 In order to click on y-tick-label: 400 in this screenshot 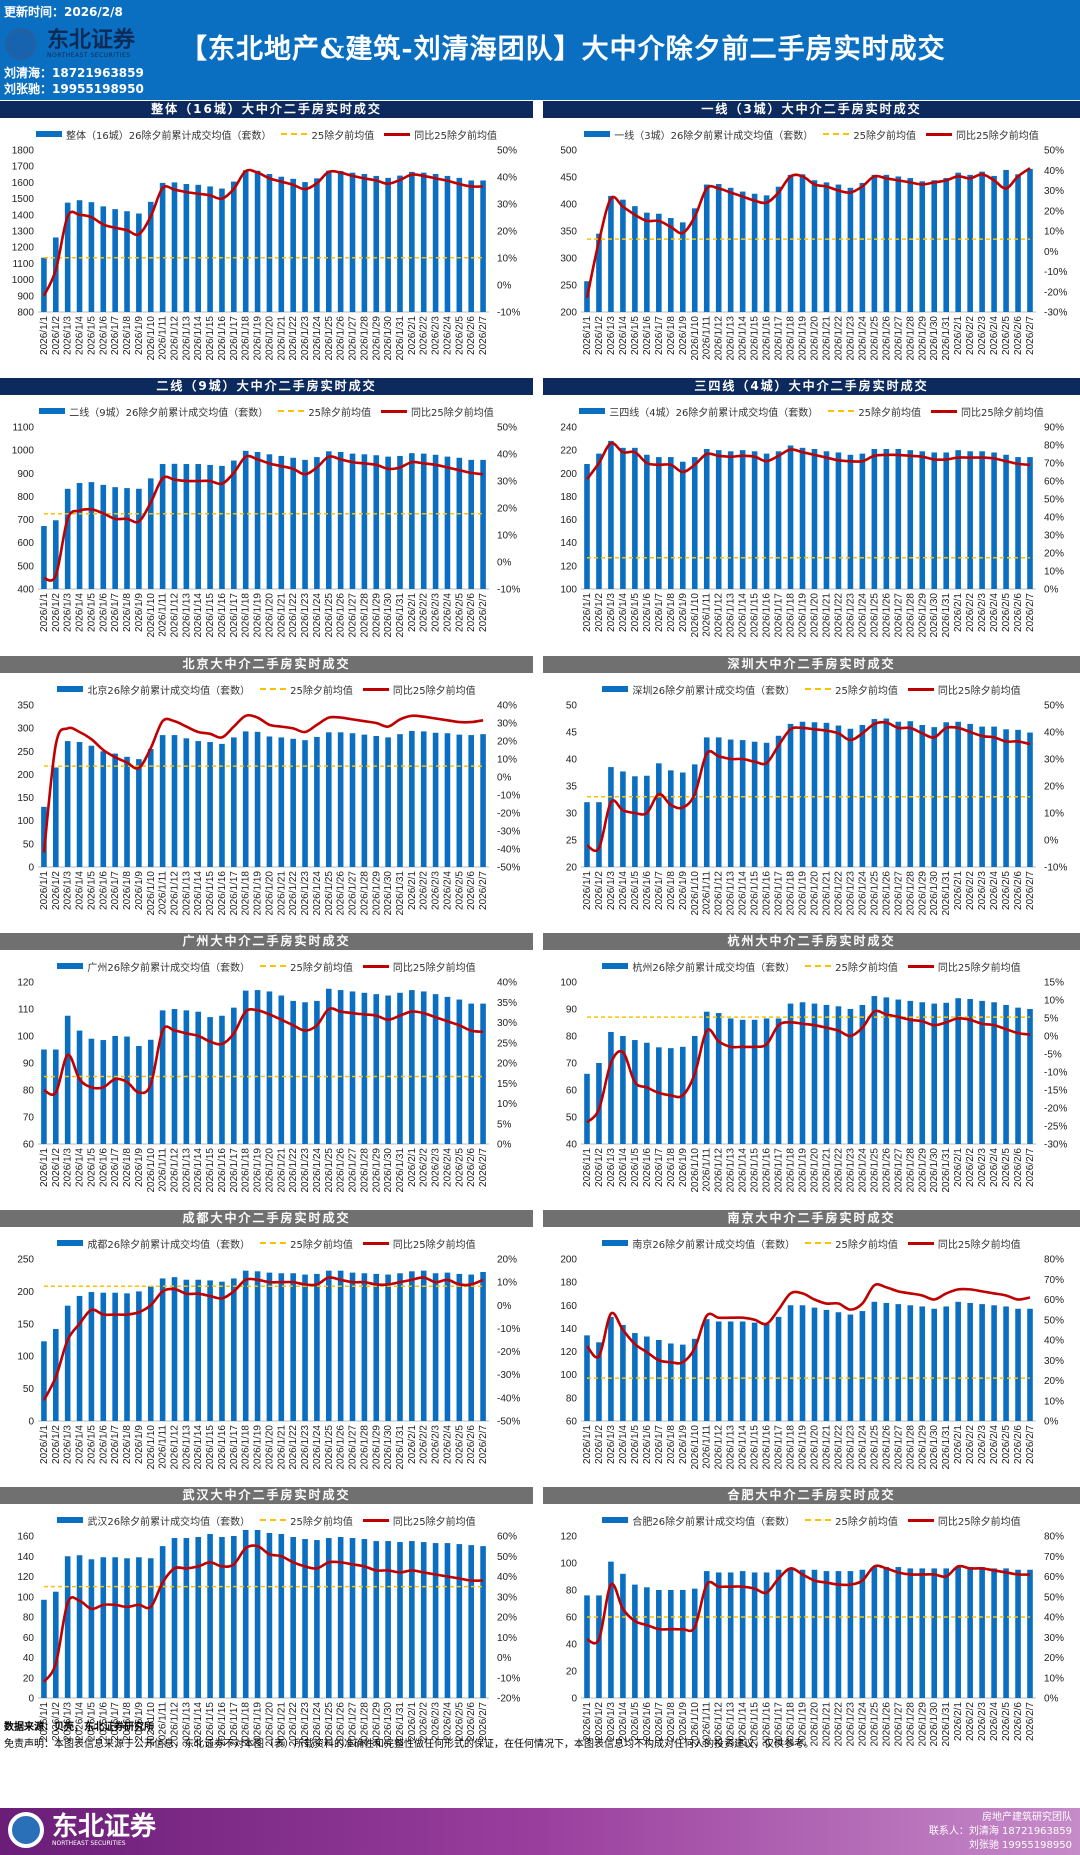, I will do `click(568, 205)`.